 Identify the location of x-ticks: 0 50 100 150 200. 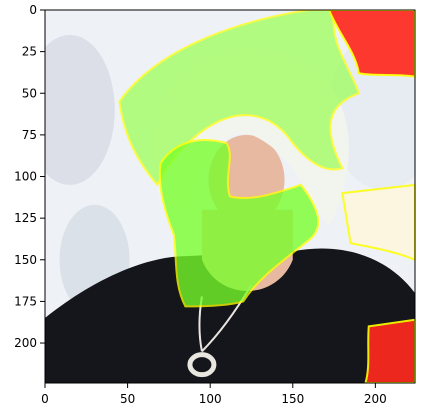
(214, 394).